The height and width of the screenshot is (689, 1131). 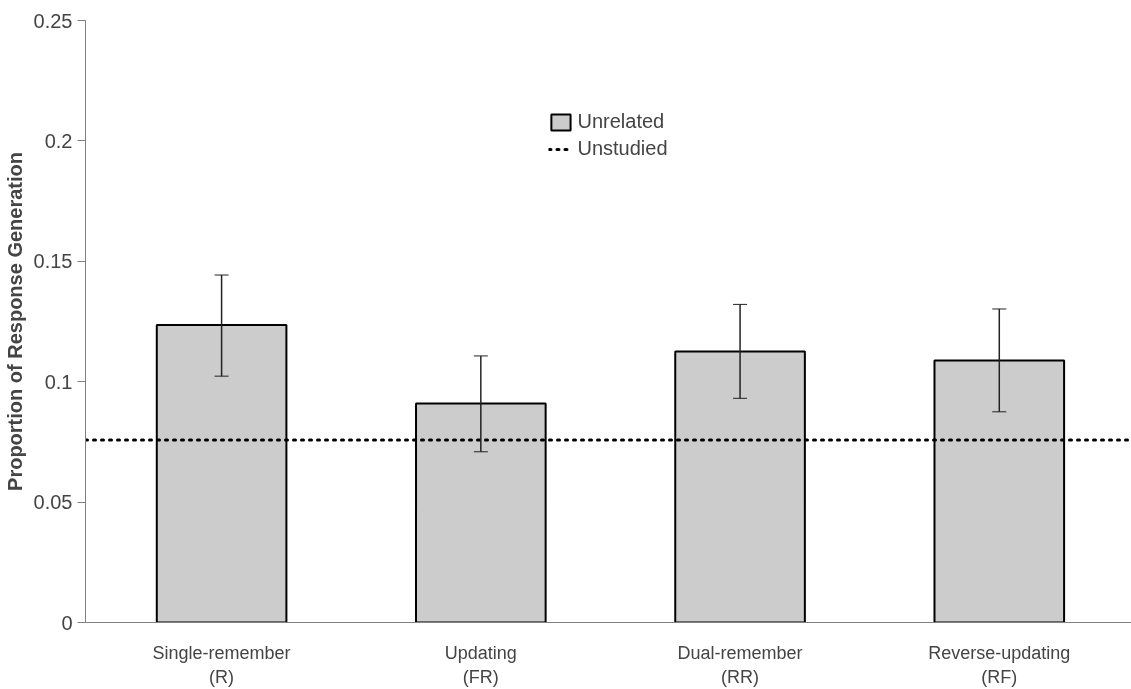 I want to click on y-tick-label: 0.2, so click(x=58, y=140).